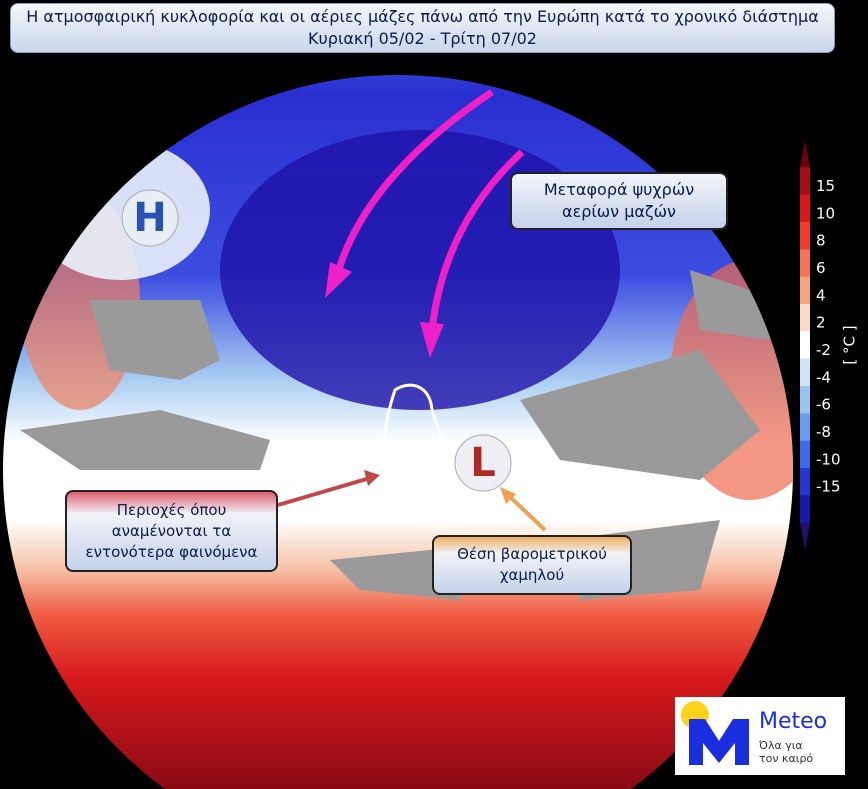  Describe the element at coordinates (823, 432) in the screenshot. I see `colorbar-tick-label: -8` at that location.